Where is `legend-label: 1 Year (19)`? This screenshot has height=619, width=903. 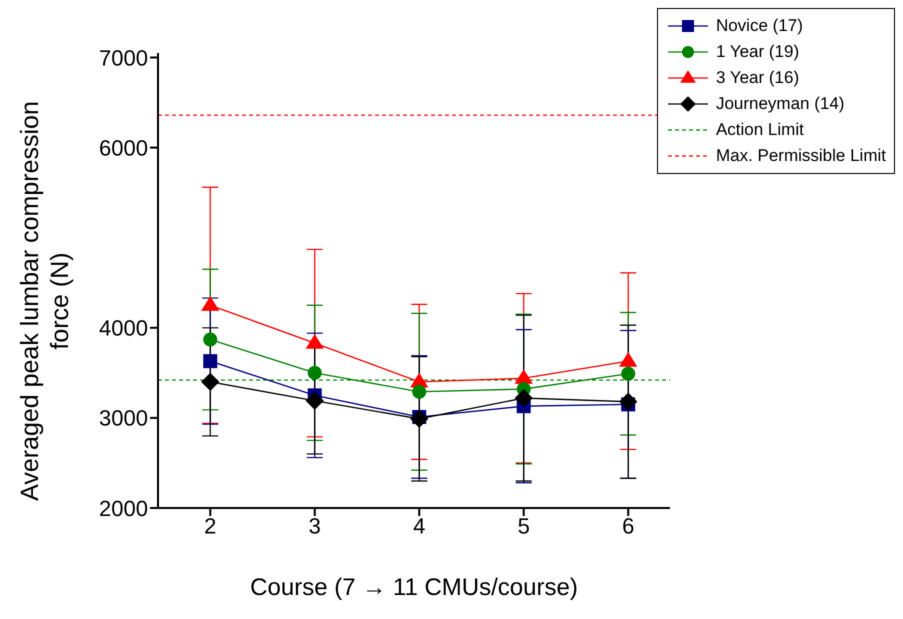 legend-label: 1 Year (19) is located at coordinates (758, 52).